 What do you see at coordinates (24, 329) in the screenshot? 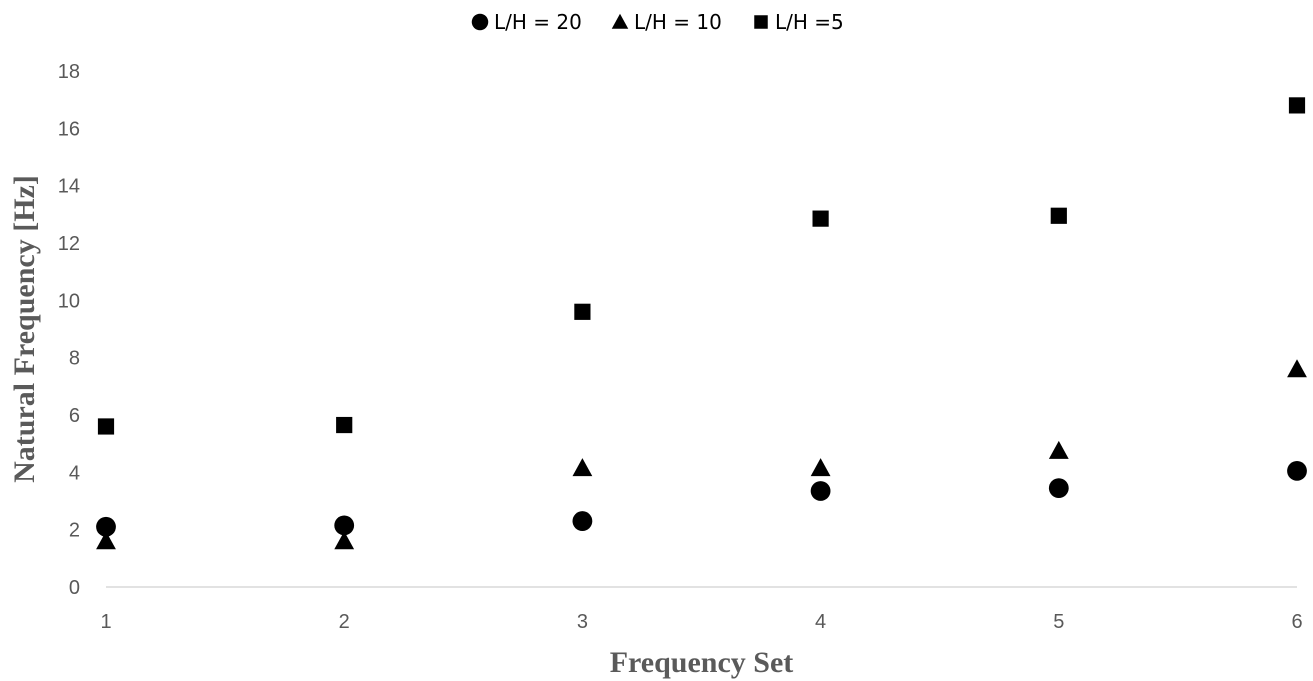
I see `y-axis-title: Natural Frequency [Hz]` at bounding box center [24, 329].